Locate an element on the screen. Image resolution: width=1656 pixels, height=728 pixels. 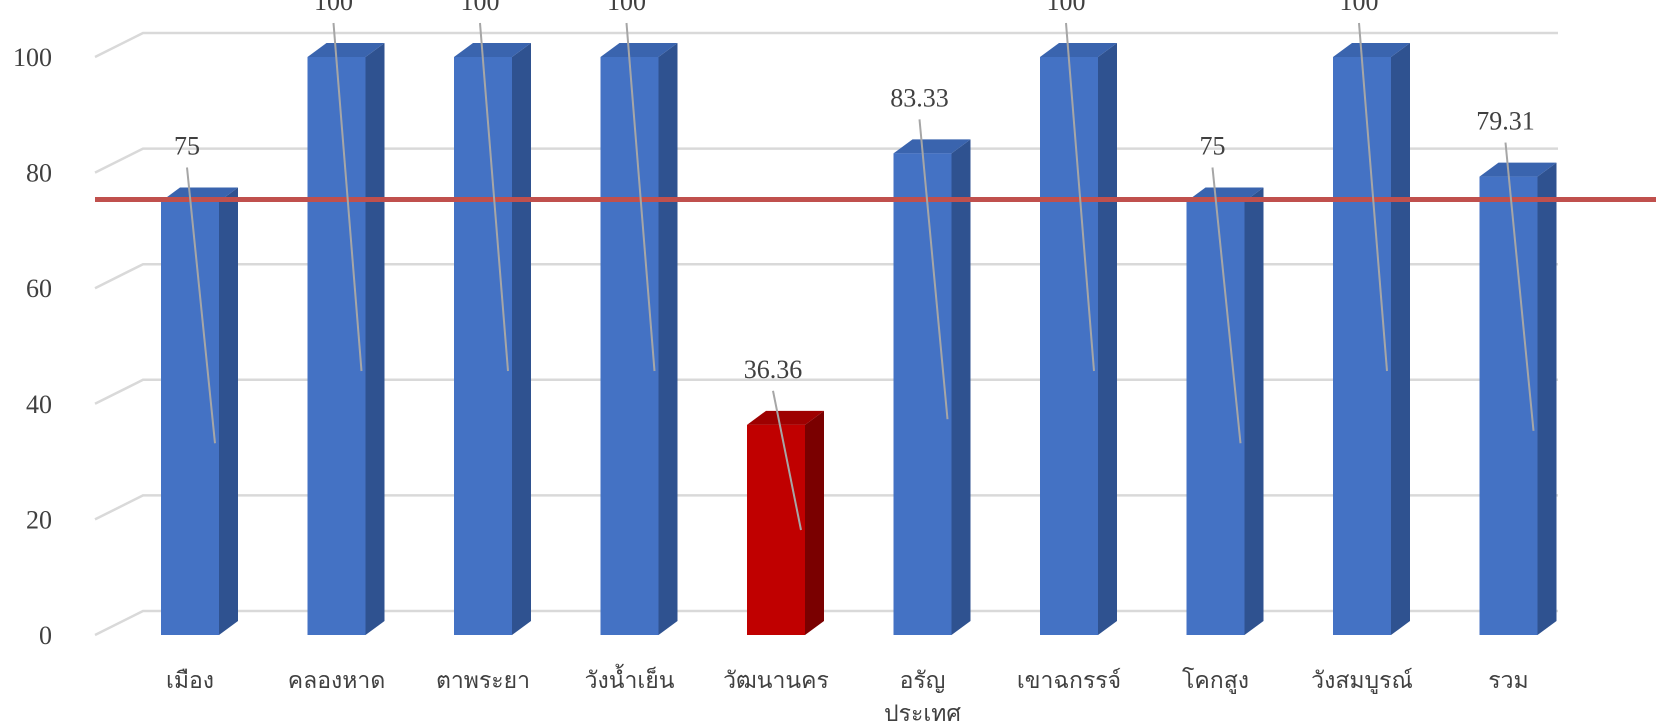
x-tick-label-line: วัฒนานคร is located at coordinates (776, 681).